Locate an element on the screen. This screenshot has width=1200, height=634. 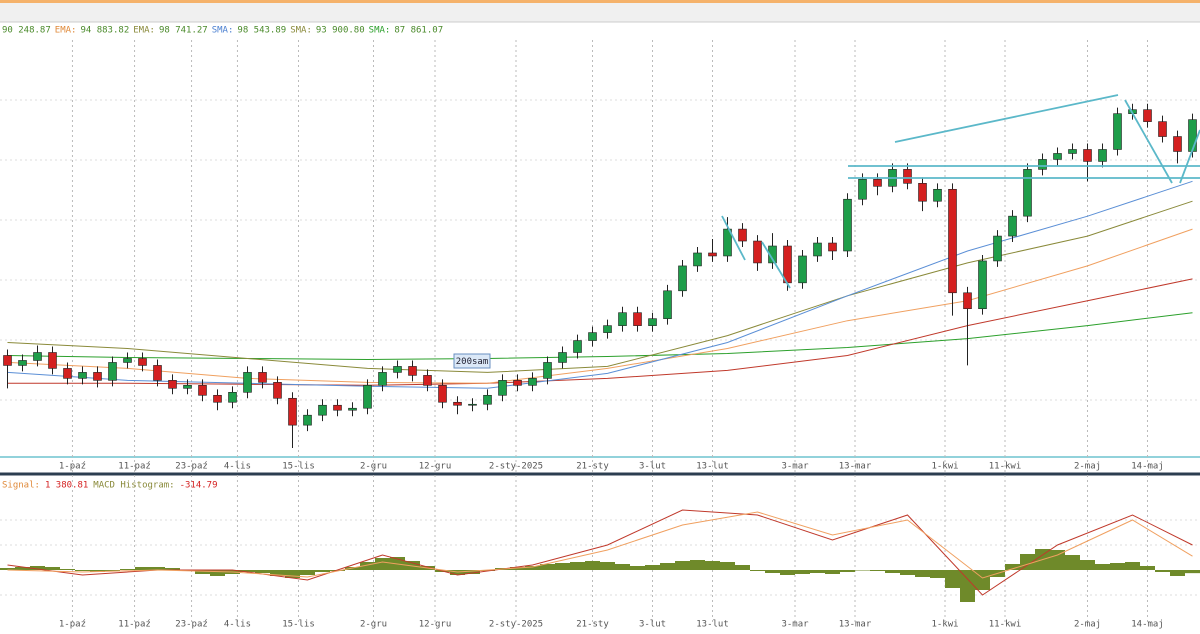
macd-label: MACD Histogram: is located at coordinates (133, 486).